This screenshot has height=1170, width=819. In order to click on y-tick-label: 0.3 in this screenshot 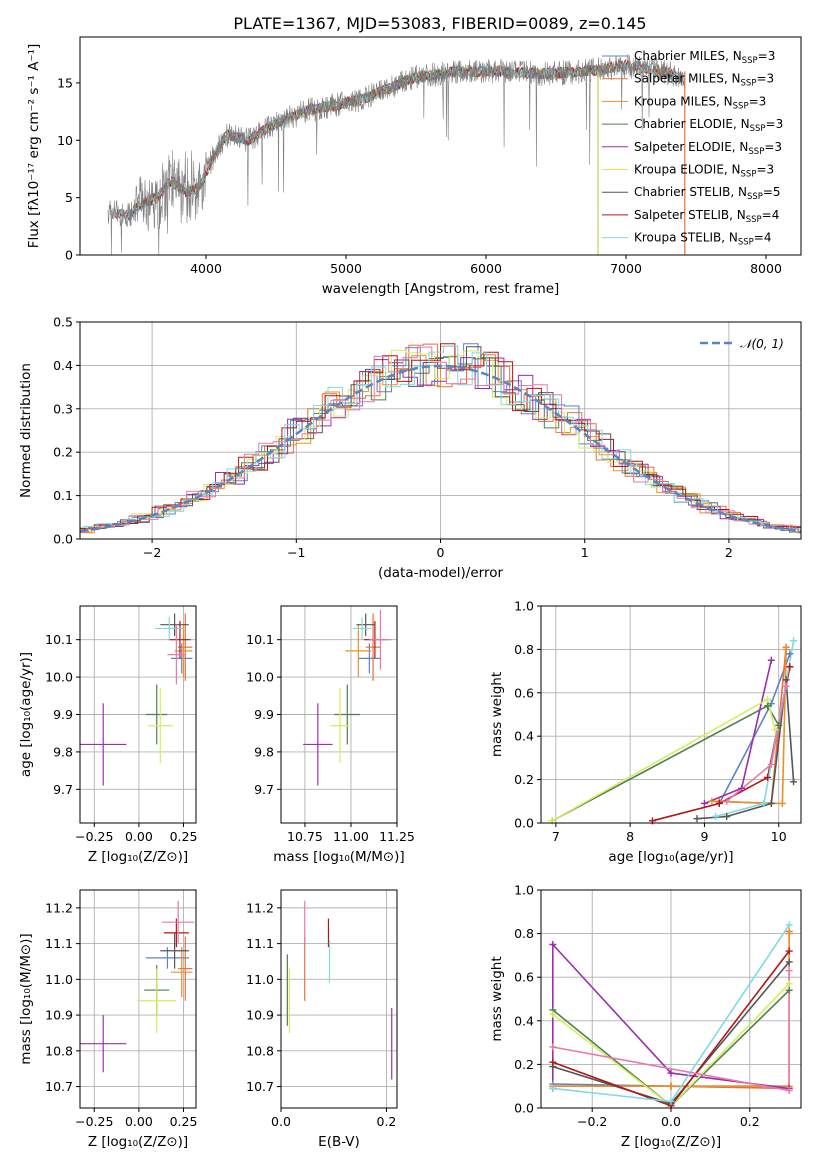, I will do `click(63, 408)`.